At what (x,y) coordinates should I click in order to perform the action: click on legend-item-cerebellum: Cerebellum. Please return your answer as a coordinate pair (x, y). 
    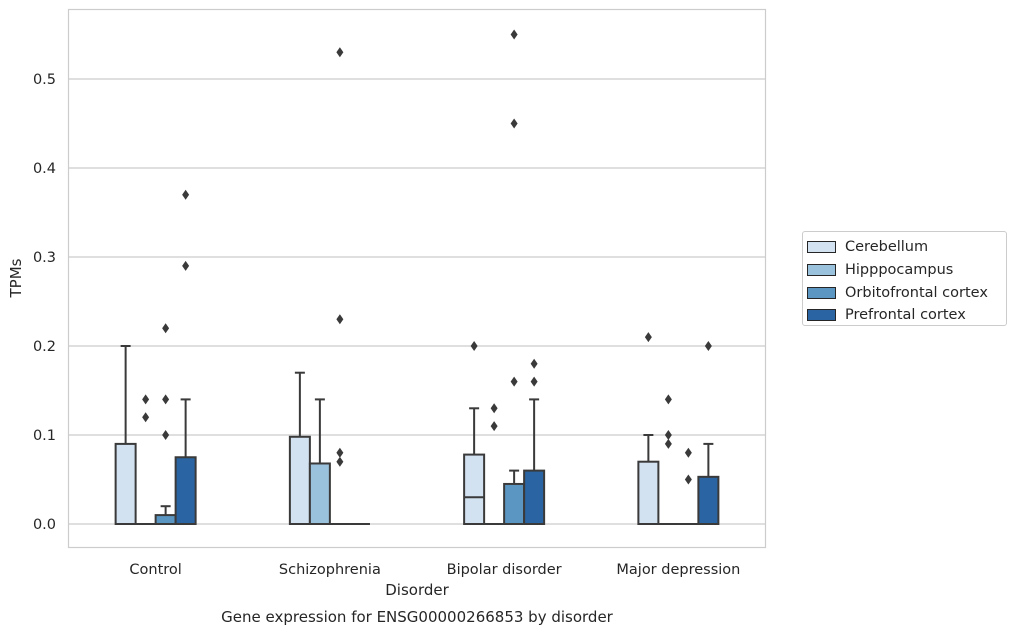
    Looking at the image, I should click on (906, 247).